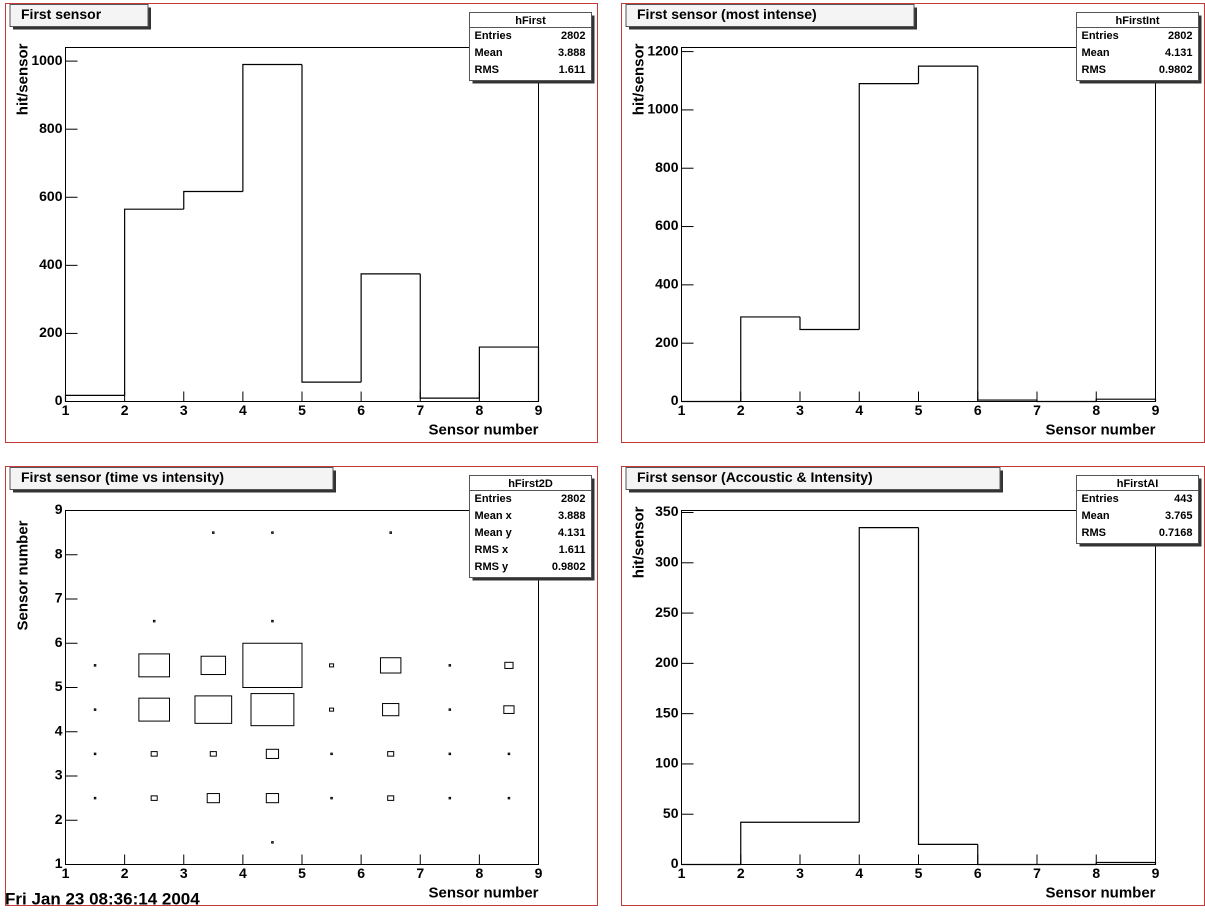 Image resolution: width=1205 pixels, height=916 pixels. What do you see at coordinates (59, 553) in the screenshot?
I see `y-tick-label: 8` at bounding box center [59, 553].